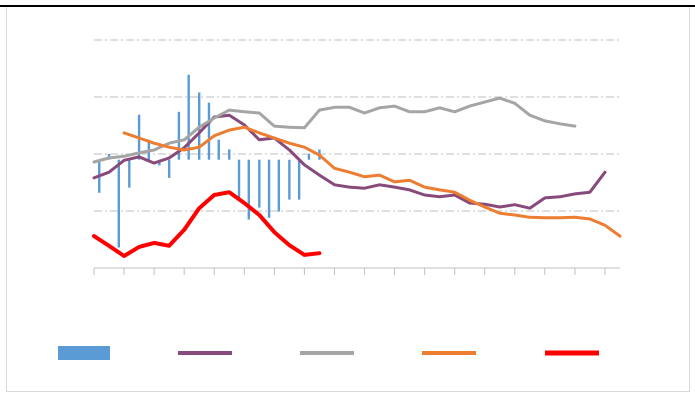 The height and width of the screenshot is (396, 695). What do you see at coordinates (84, 353) in the screenshot?
I see `legend-swatch` at bounding box center [84, 353].